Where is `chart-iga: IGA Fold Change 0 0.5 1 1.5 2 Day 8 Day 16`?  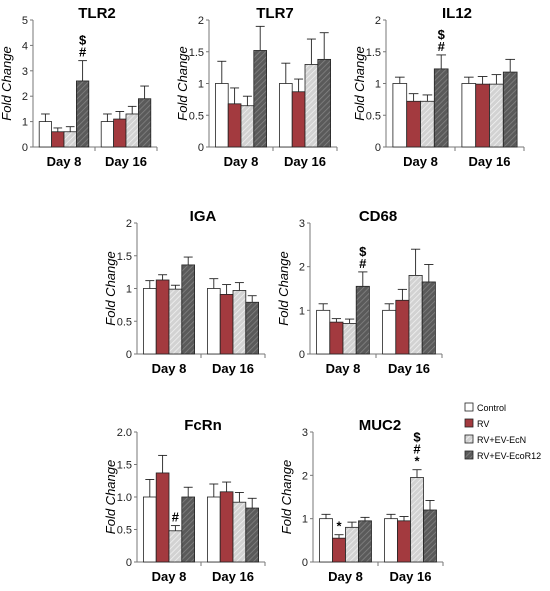
chart-iga: IGA Fold Change 0 0.5 1 1.5 2 Day 8 Day 16 is located at coordinates (184, 292).